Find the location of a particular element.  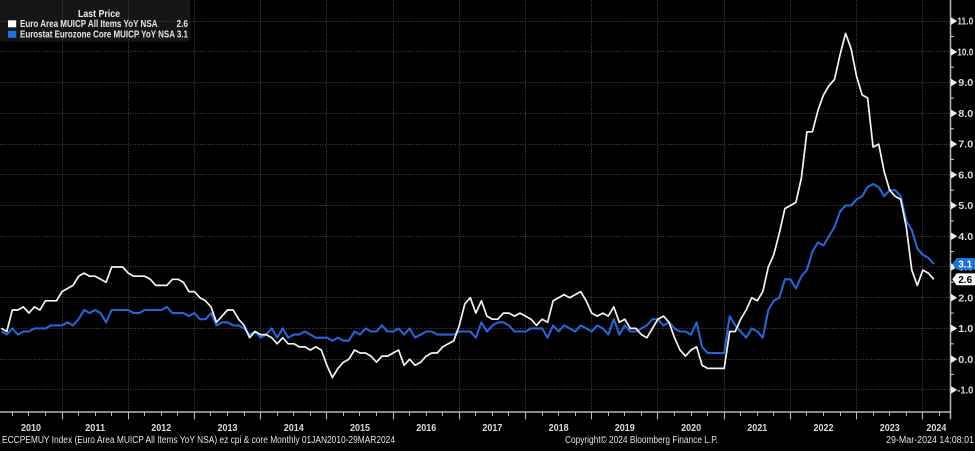

svg-text: 2015 is located at coordinates (360, 428).